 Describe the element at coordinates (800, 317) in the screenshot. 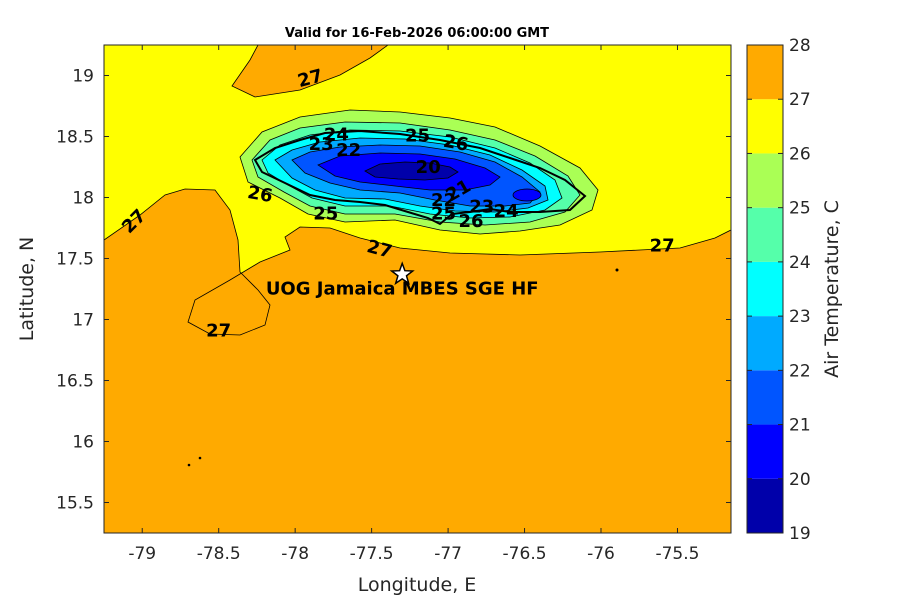

I see `colorbar-tick-label: 23` at that location.